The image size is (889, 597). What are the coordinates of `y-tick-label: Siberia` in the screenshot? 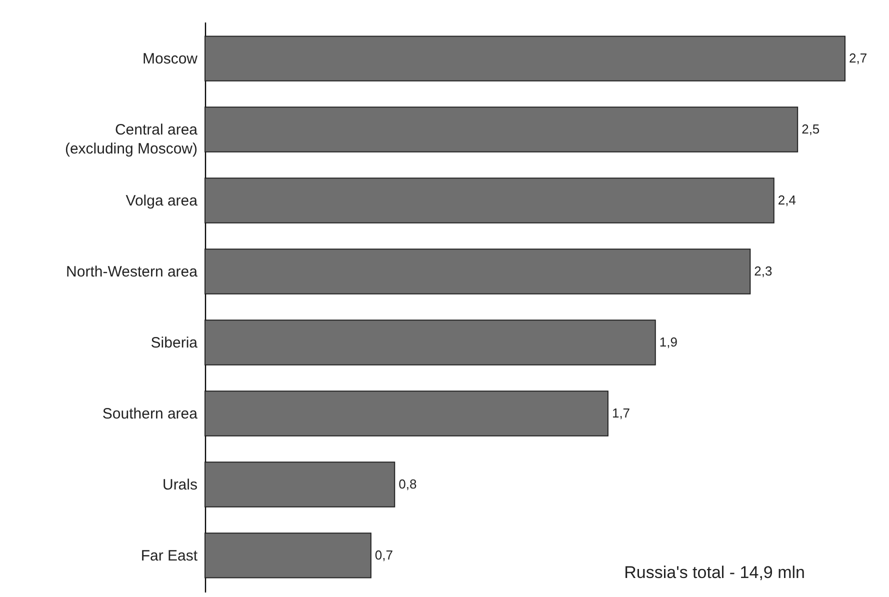 It's located at (174, 343).